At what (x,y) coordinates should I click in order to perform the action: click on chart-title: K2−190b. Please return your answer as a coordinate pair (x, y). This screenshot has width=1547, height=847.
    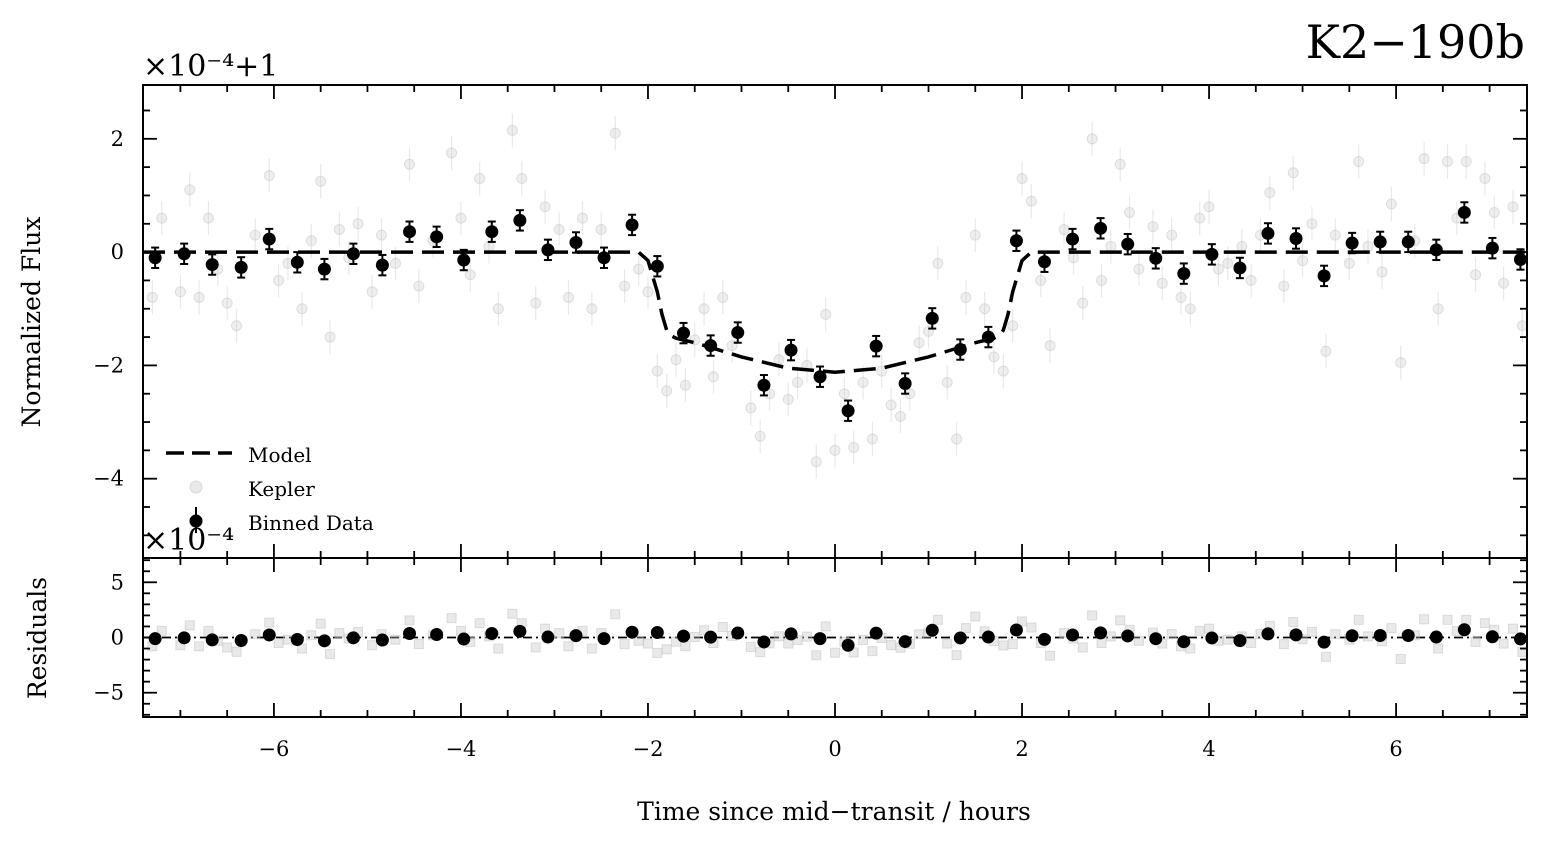
    Looking at the image, I should click on (1415, 42).